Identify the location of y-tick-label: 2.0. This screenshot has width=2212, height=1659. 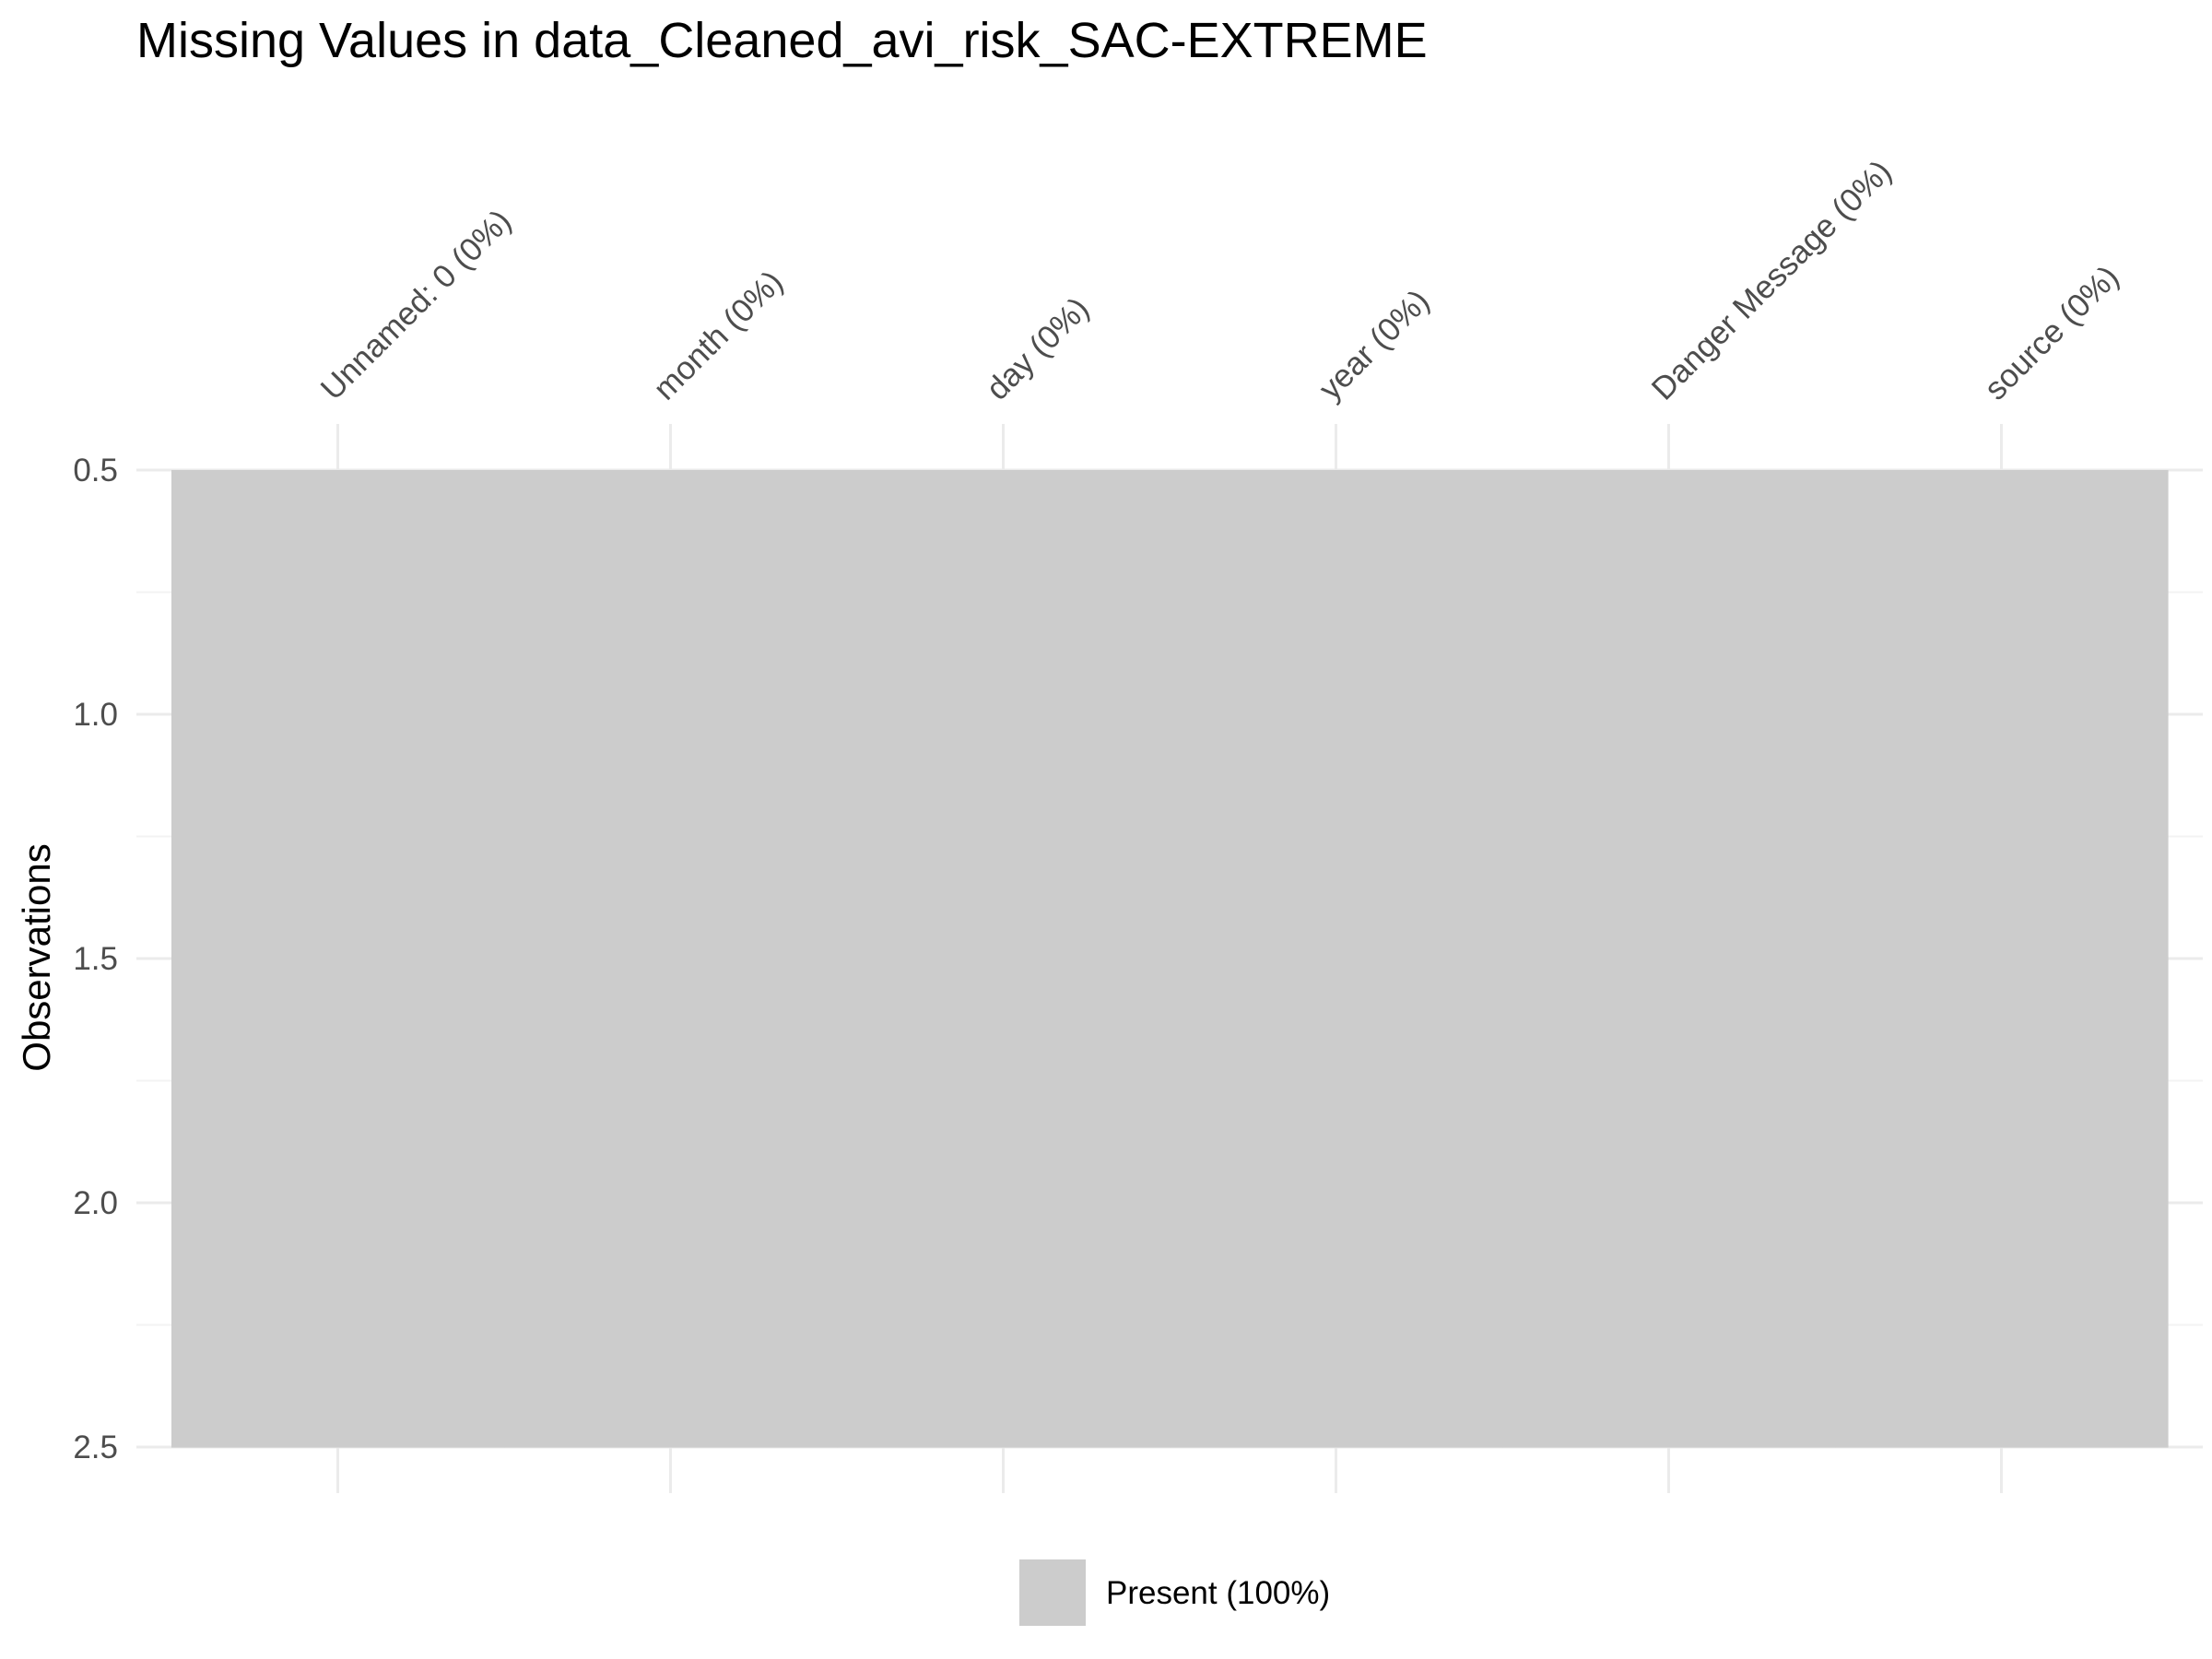
(95, 1203).